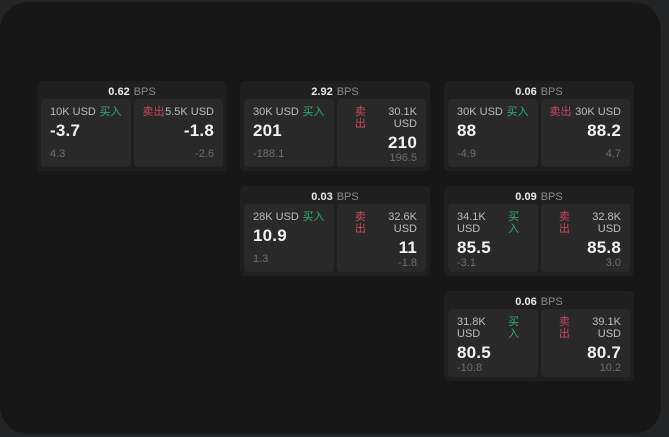  Describe the element at coordinates (471, 328) in the screenshot. I see `buy-amount: 31.8K USD` at that location.